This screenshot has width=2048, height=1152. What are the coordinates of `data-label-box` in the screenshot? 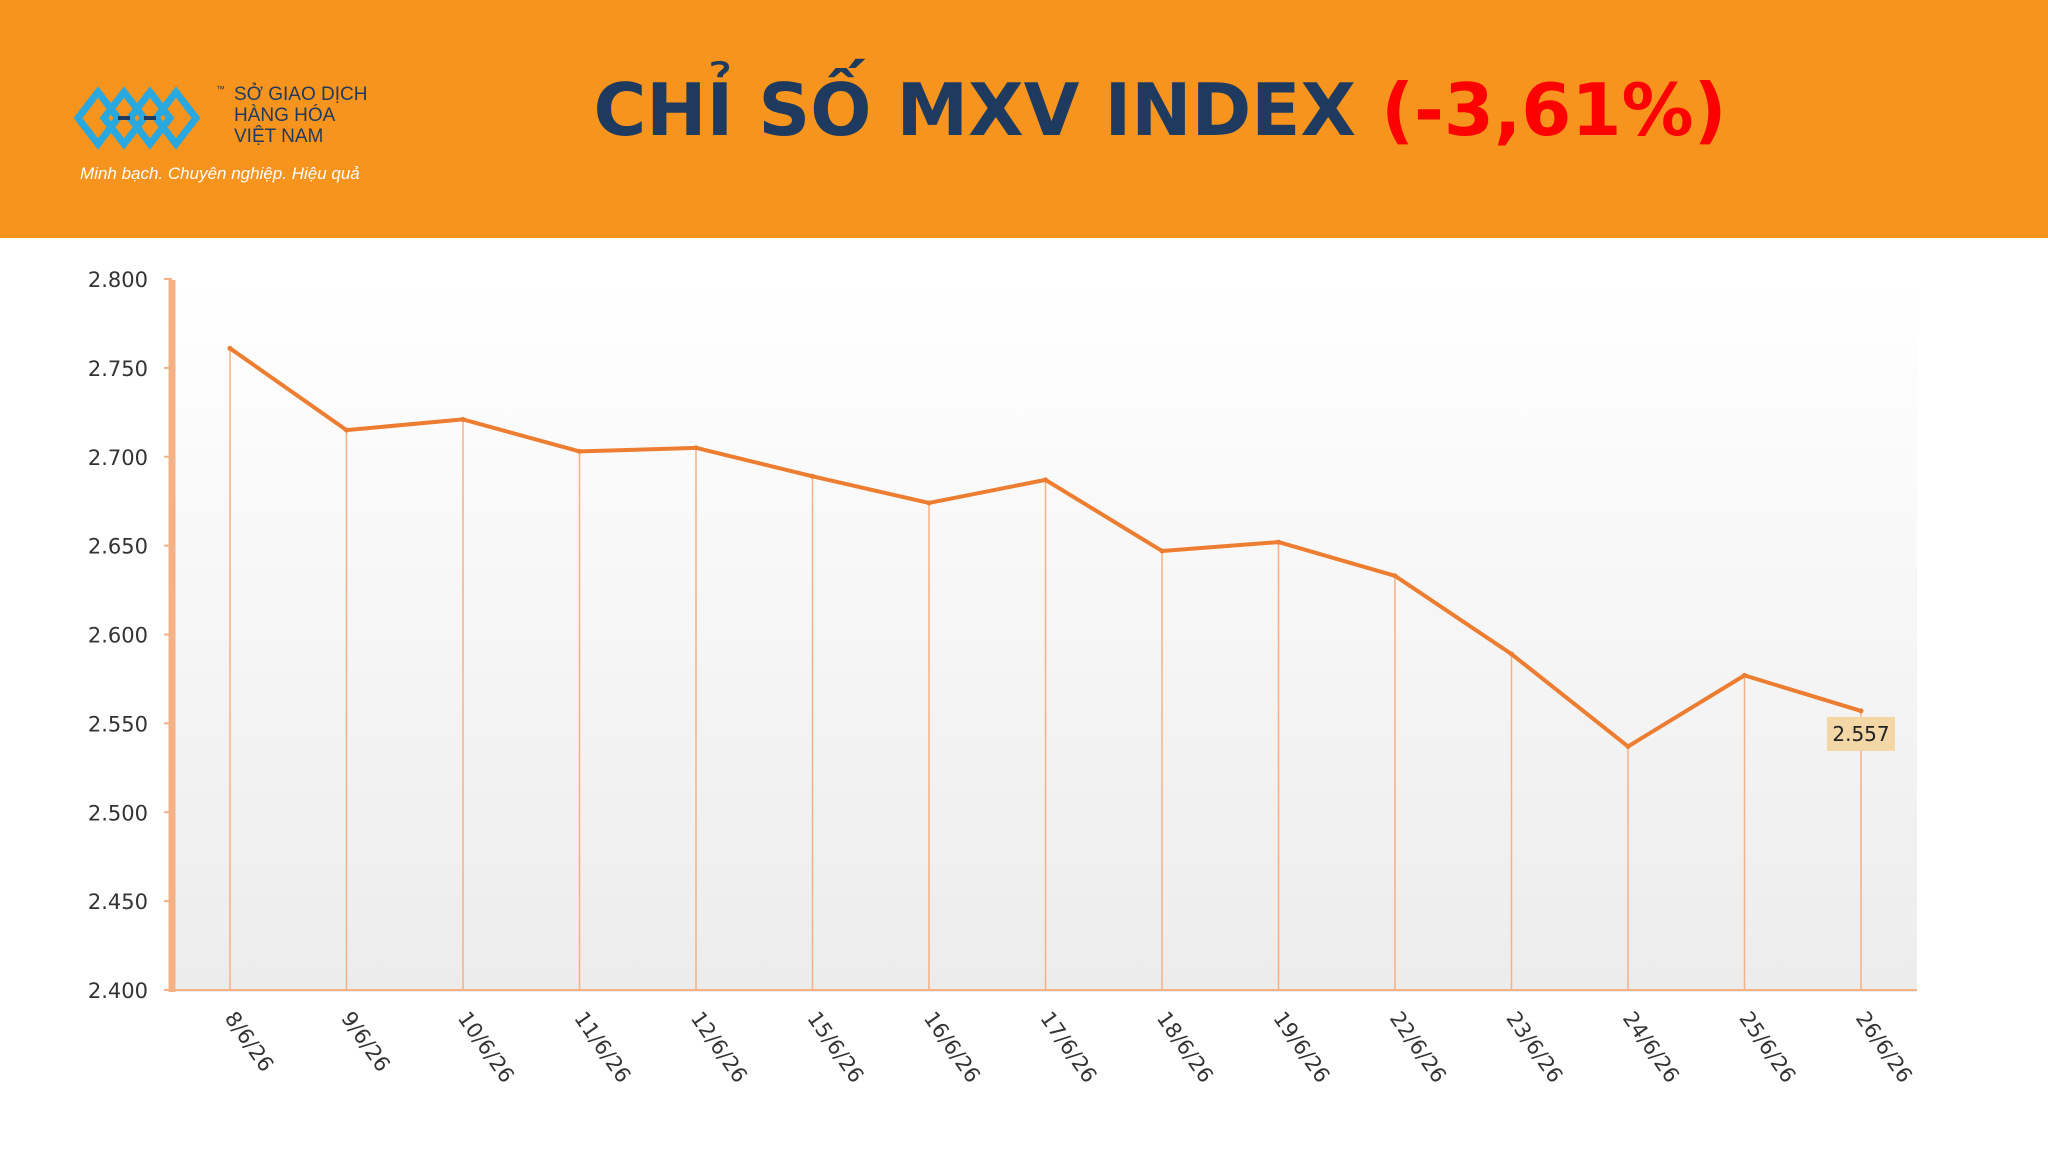 It's located at (1861, 733).